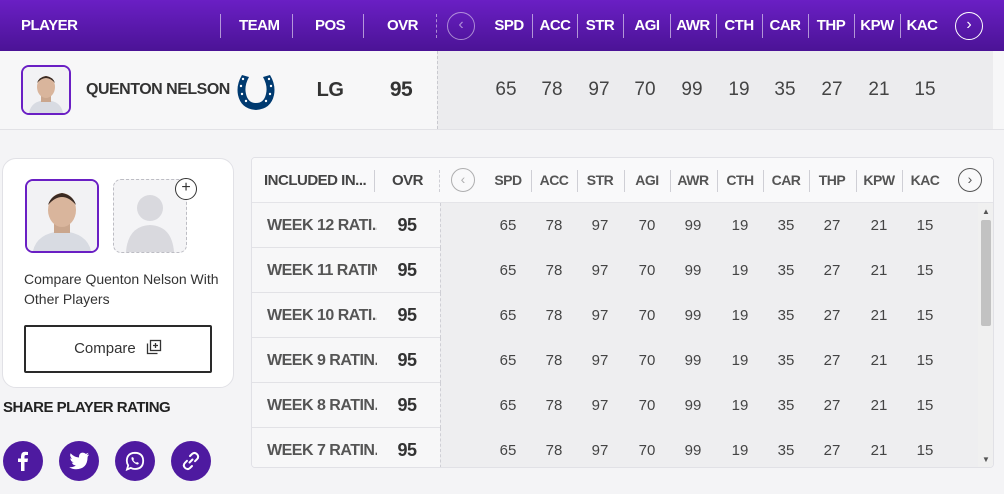  I want to click on table-header-stat-car: CAR, so click(786, 180).